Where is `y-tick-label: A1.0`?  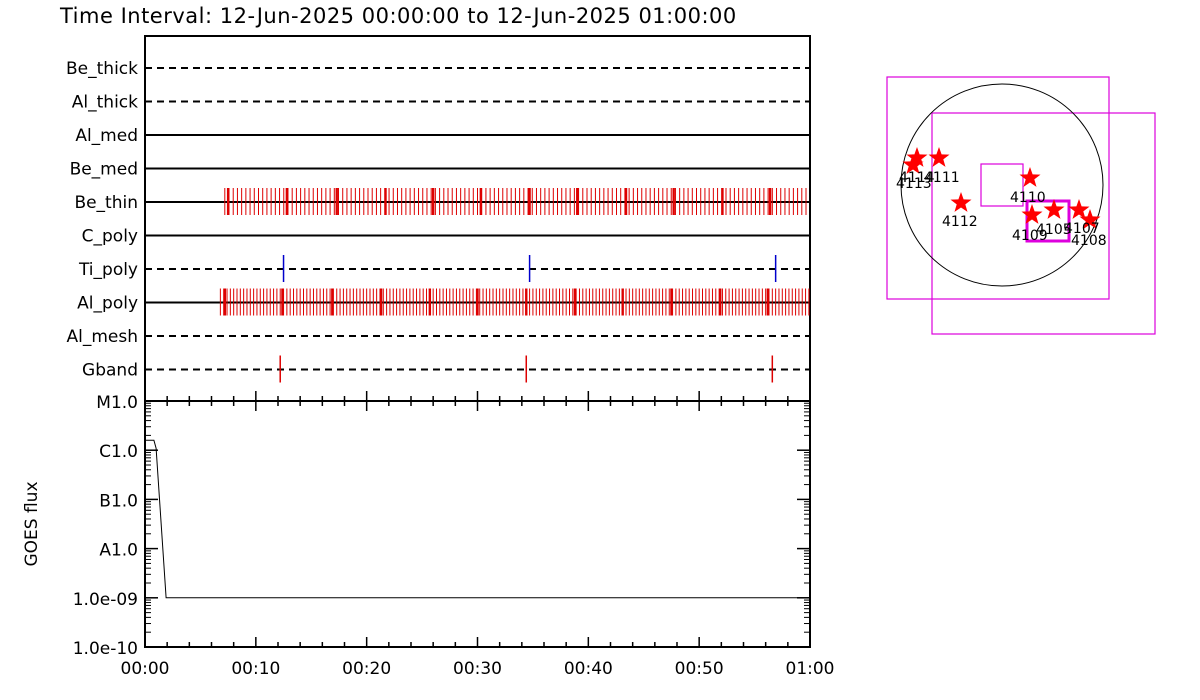
y-tick-label: A1.0 is located at coordinates (118, 551).